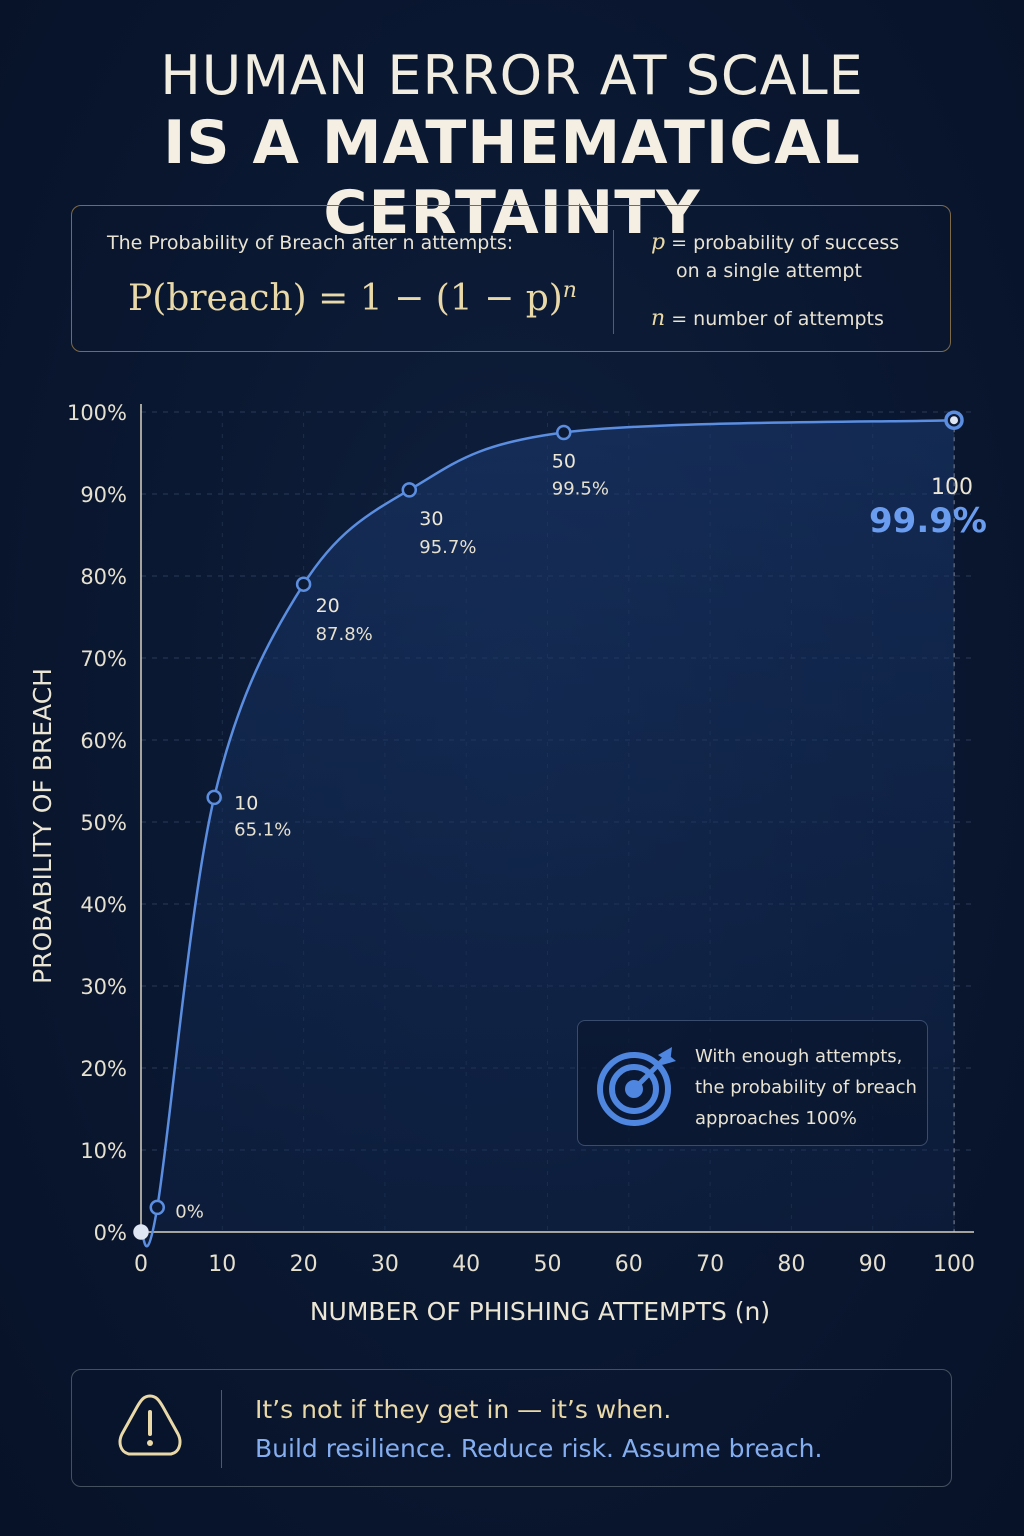 This screenshot has height=1536, width=1024. What do you see at coordinates (222, 1264) in the screenshot?
I see `x-tick-label: 10` at bounding box center [222, 1264].